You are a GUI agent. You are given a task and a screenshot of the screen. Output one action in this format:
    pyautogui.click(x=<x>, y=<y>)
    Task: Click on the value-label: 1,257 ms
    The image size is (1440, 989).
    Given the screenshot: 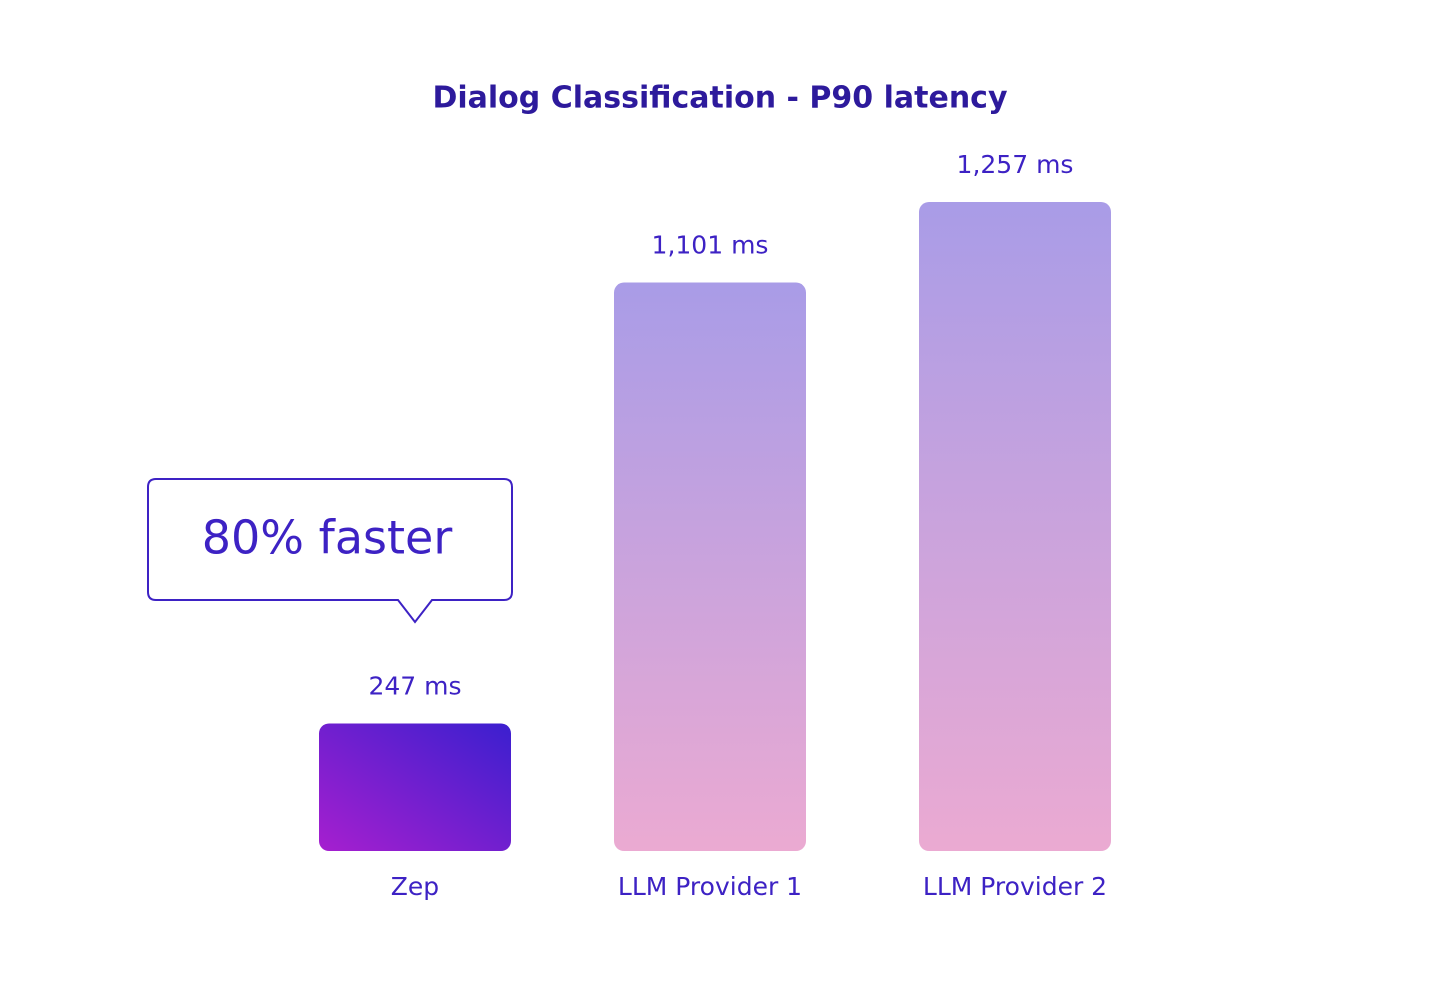 What is the action you would take?
    pyautogui.click(x=1015, y=164)
    